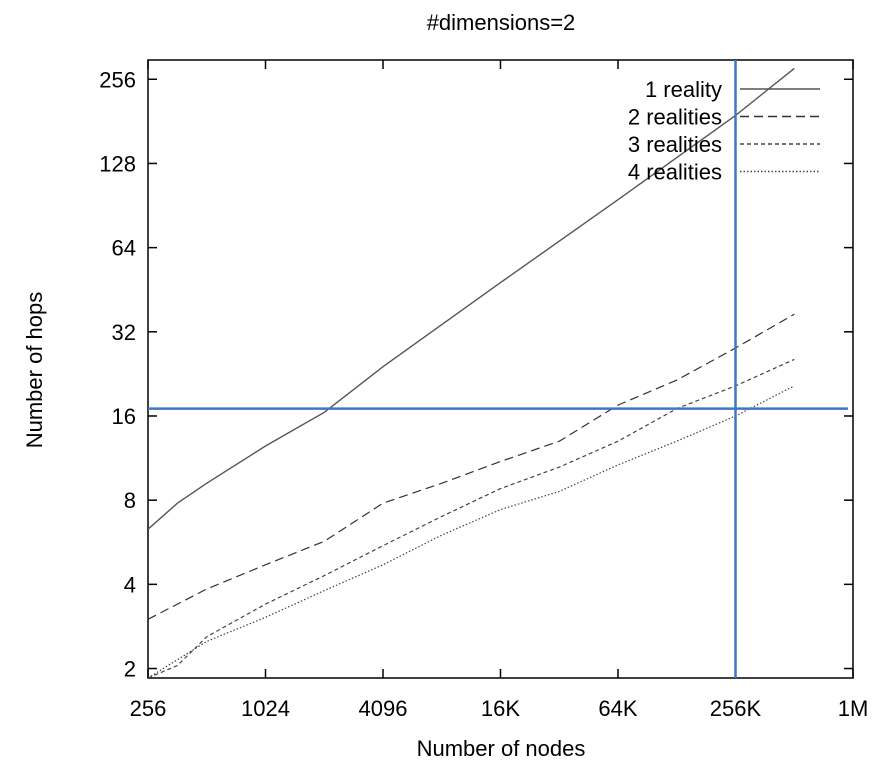  I want to click on legend-label-2: 2 realities, so click(675, 117).